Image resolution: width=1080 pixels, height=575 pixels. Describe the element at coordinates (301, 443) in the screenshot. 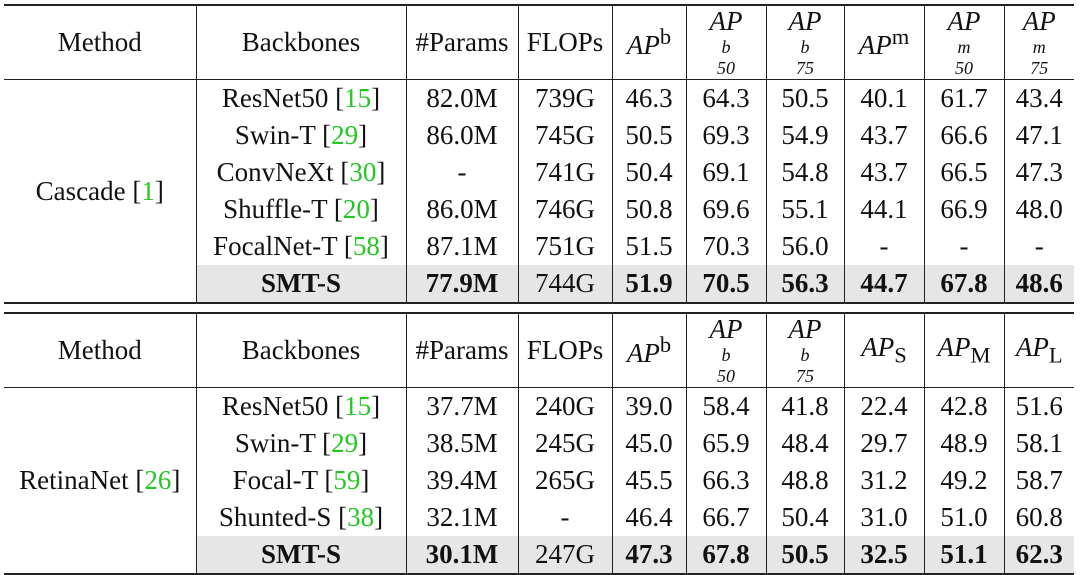

I see `backbone-cell: Swin-T [29]` at that location.